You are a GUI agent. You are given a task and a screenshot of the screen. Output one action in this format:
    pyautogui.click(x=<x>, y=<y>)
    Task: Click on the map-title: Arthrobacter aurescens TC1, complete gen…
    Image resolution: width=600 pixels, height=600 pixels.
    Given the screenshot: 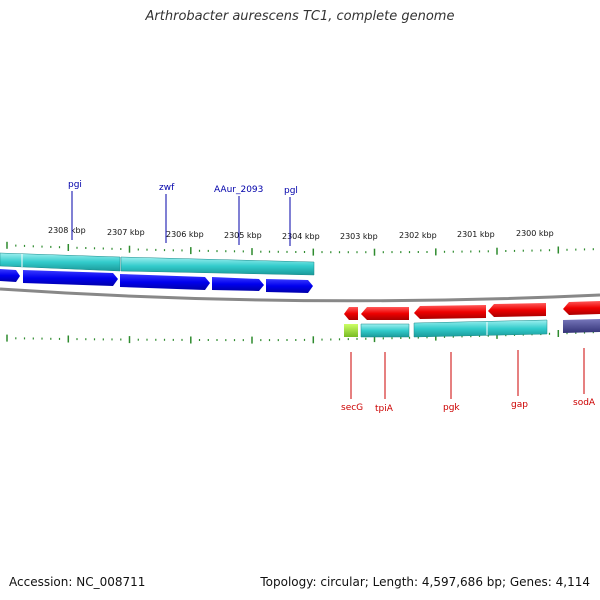 What is the action you would take?
    pyautogui.click(x=300, y=16)
    